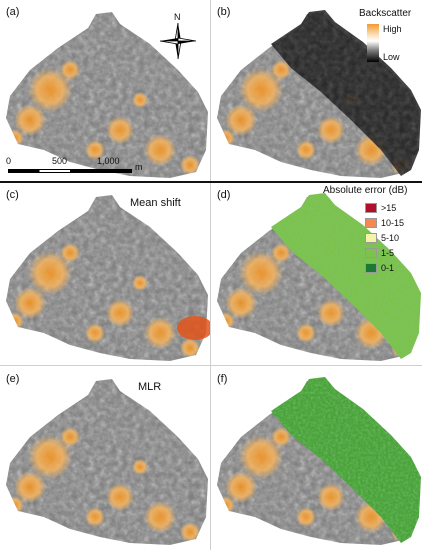  Describe the element at coordinates (178, 41) in the screenshot. I see `compass-rose-icon` at that location.